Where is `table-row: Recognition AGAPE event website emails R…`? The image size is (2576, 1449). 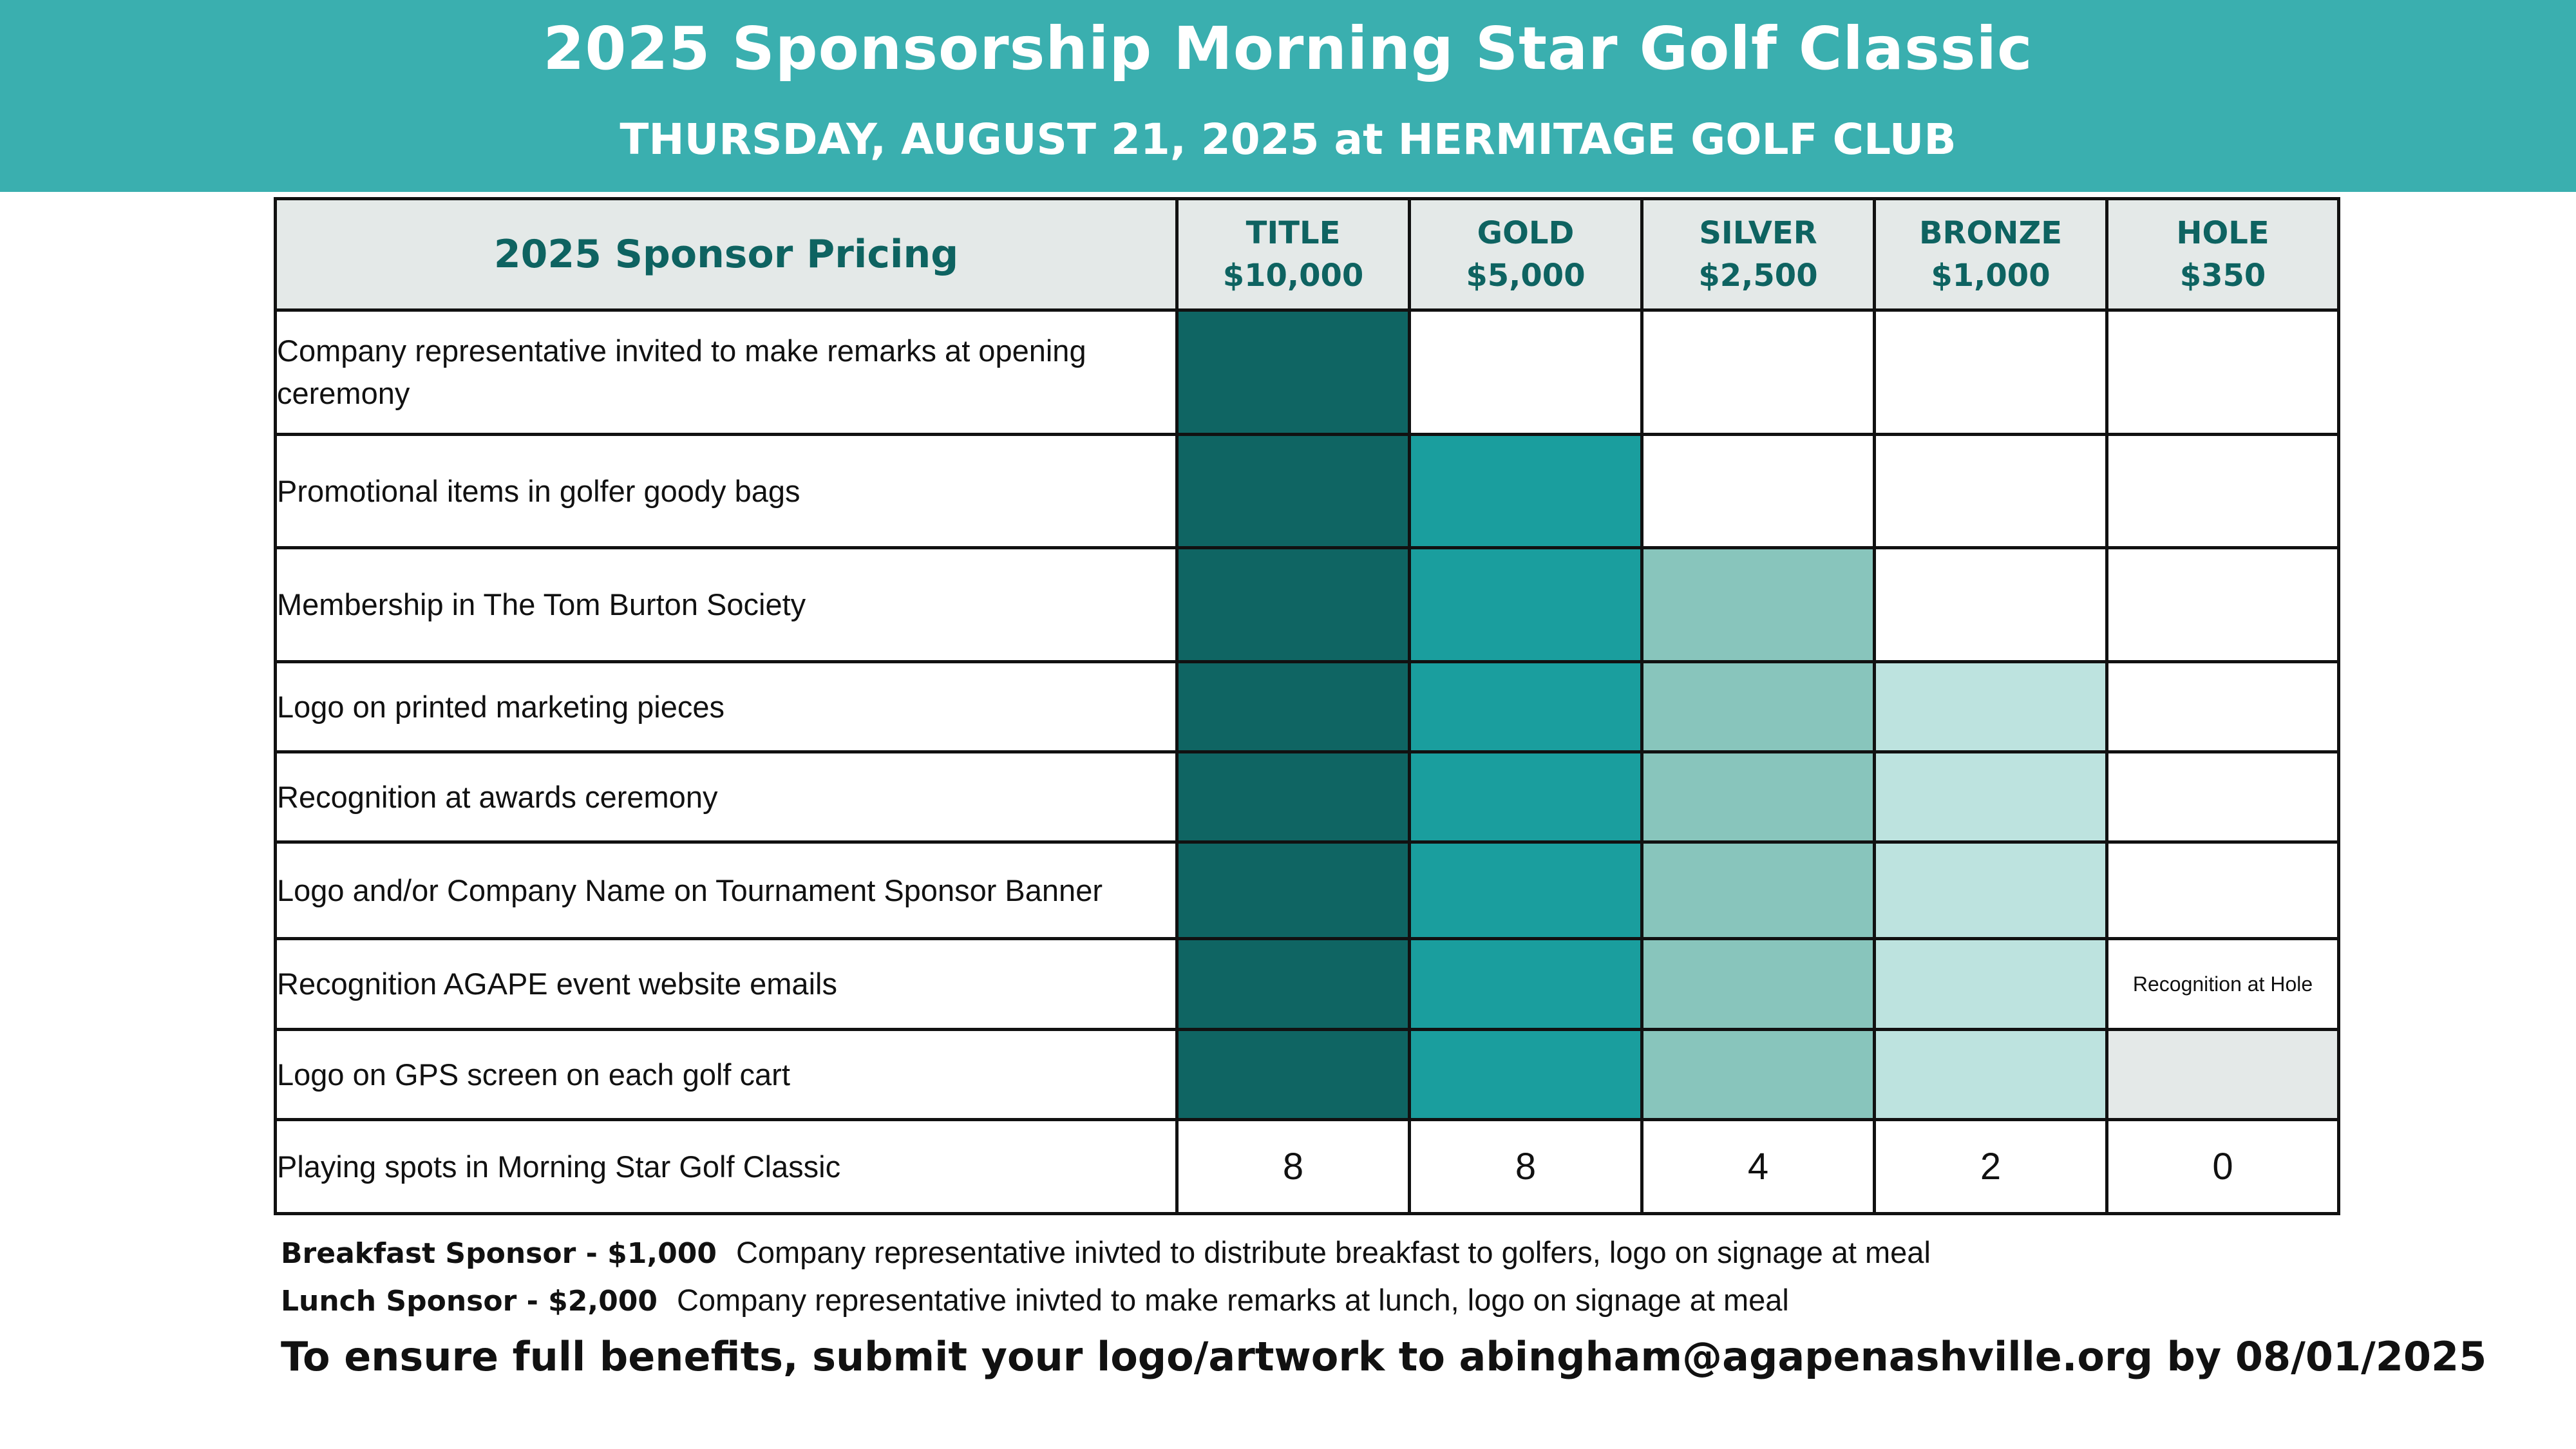
table-row: Recognition AGAPE event website emails R… is located at coordinates (1307, 984).